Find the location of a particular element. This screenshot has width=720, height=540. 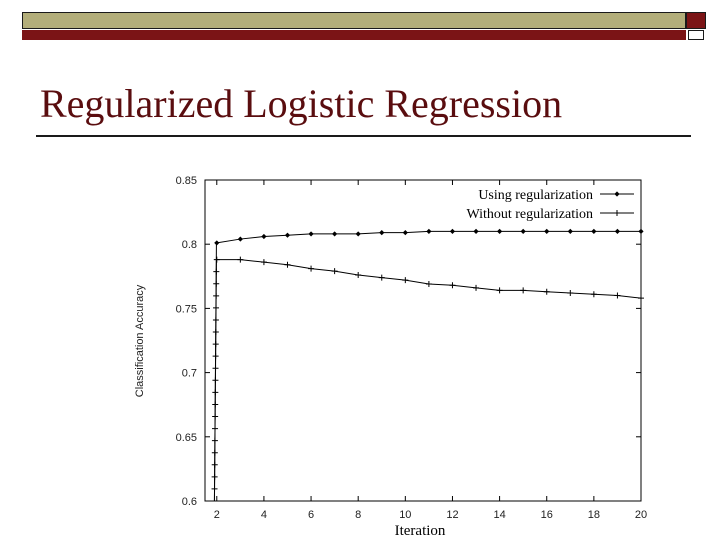

header-decoration-bar is located at coordinates (354, 26).